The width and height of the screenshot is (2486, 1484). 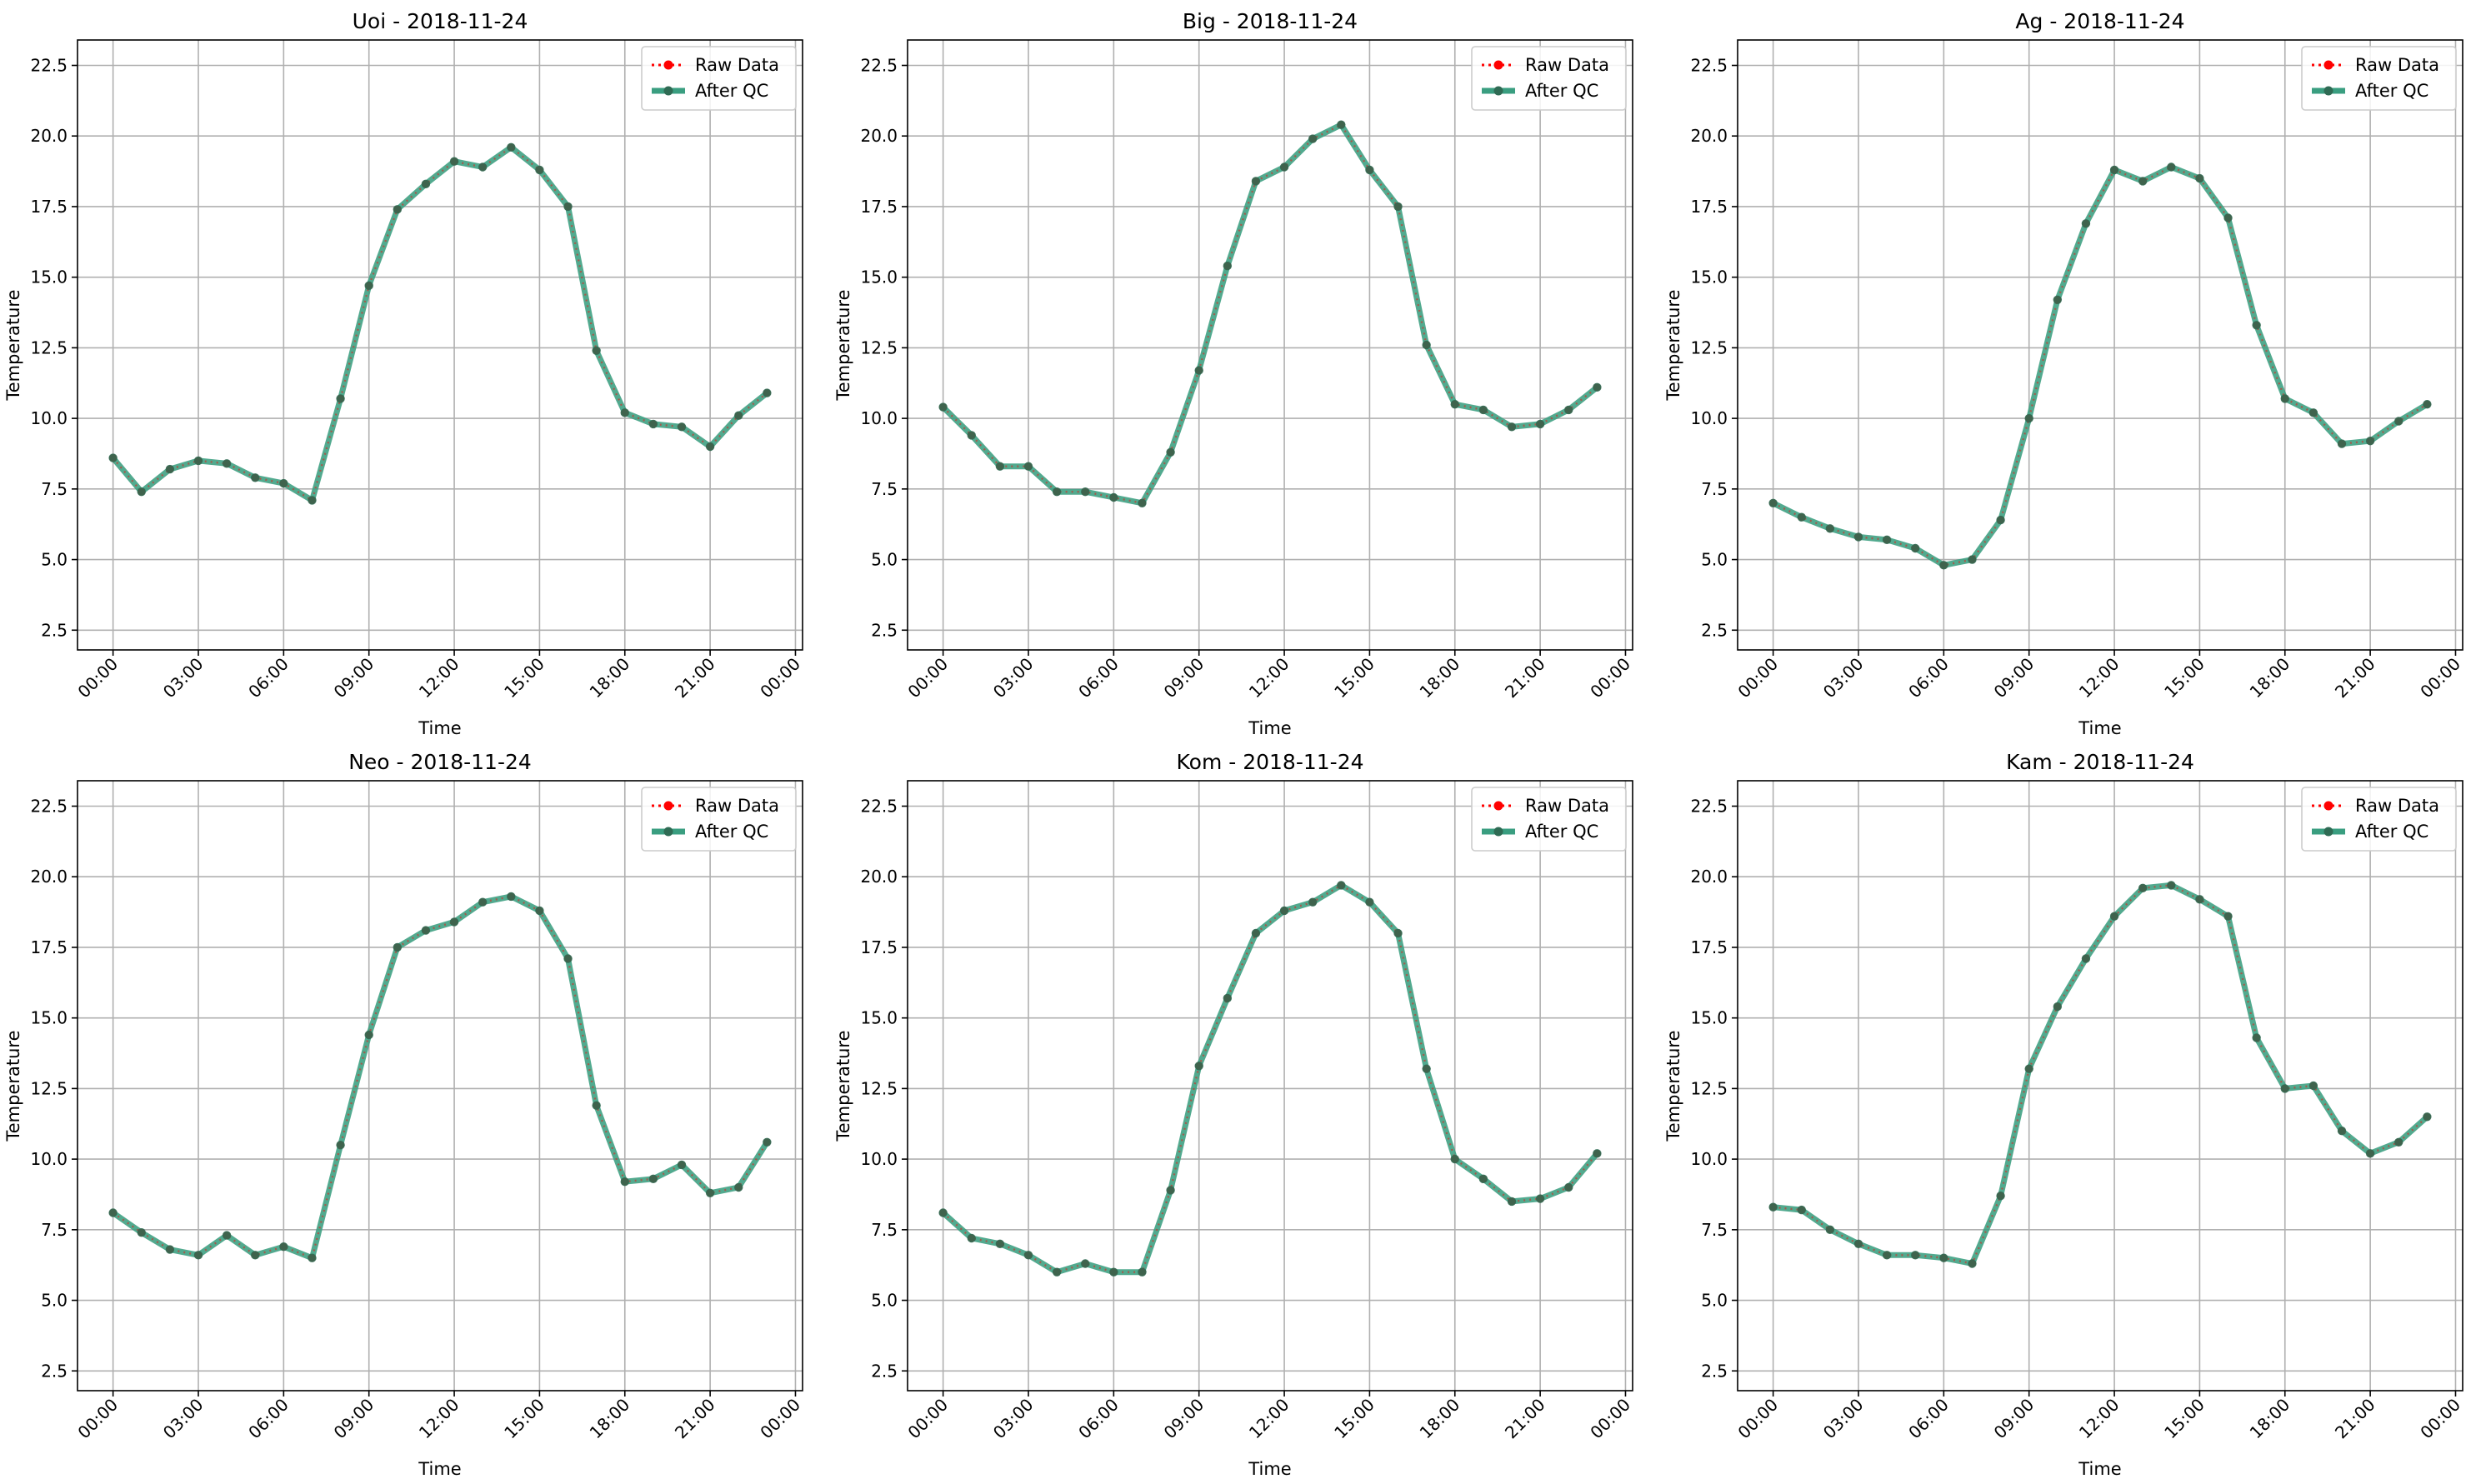 What do you see at coordinates (1270, 314) in the screenshot?
I see `series-line-raw-data` at bounding box center [1270, 314].